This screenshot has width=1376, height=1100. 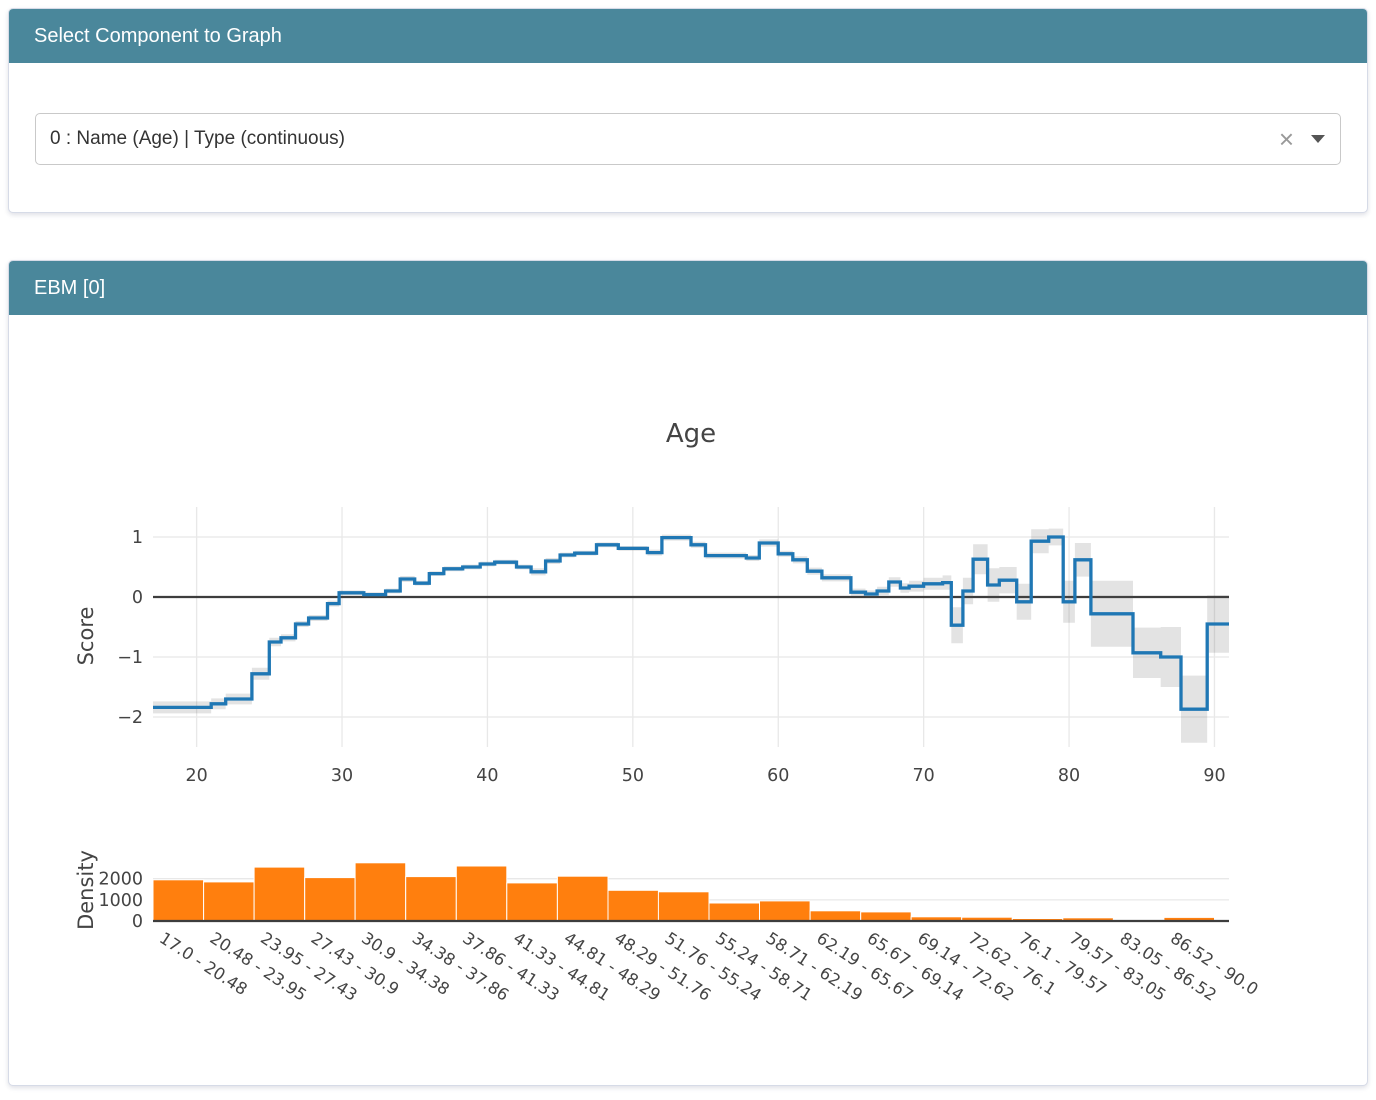 I want to click on score-line, so click(x=691, y=623).